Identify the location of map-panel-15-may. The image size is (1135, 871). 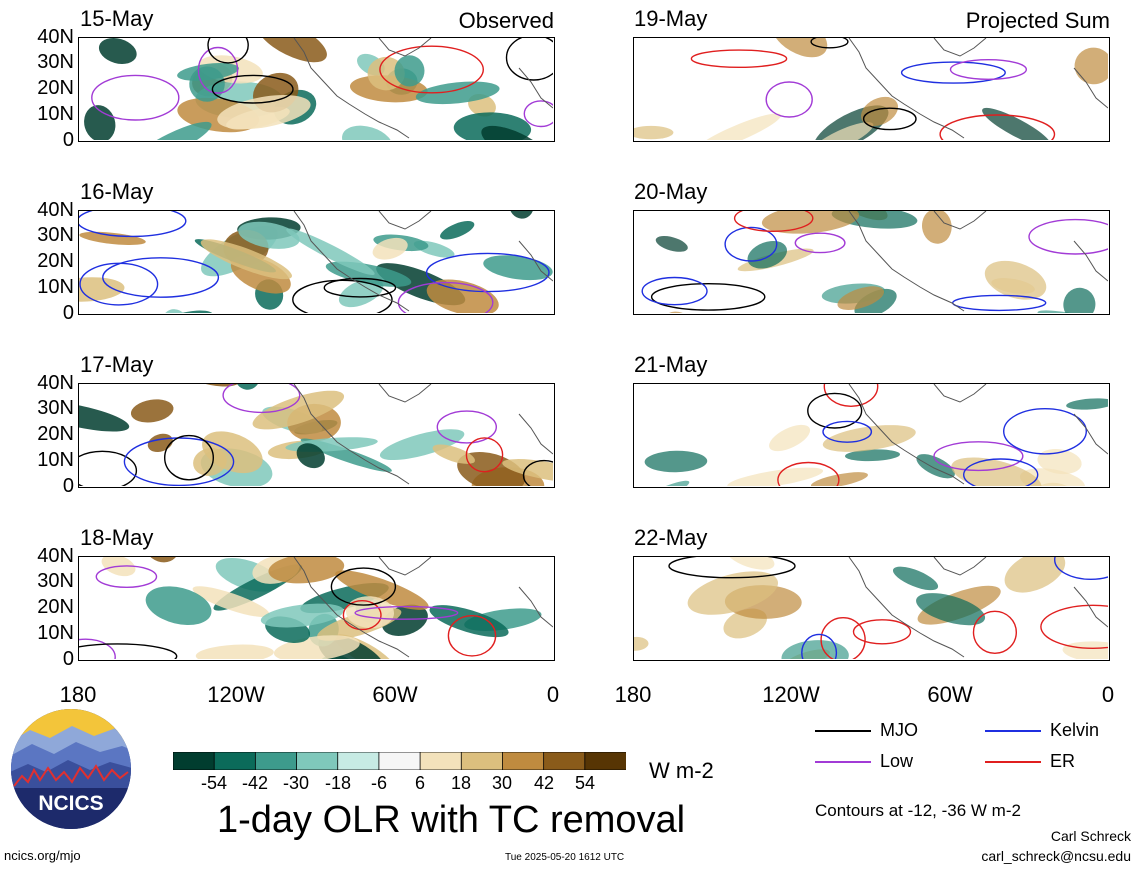
(316, 89).